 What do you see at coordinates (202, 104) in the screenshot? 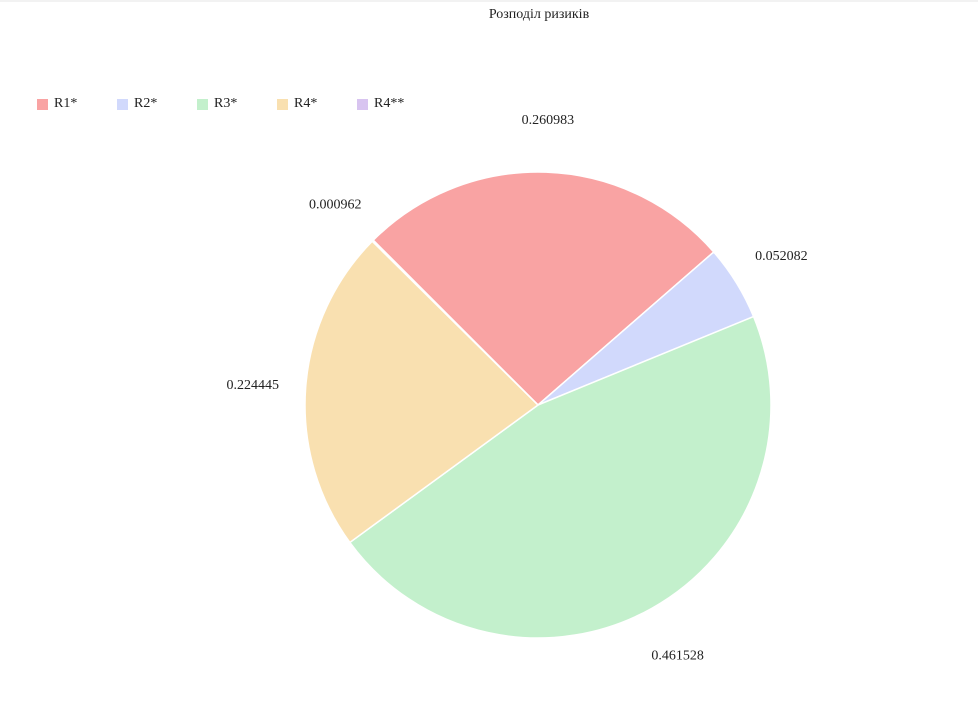
I see `legend-swatch-r3` at bounding box center [202, 104].